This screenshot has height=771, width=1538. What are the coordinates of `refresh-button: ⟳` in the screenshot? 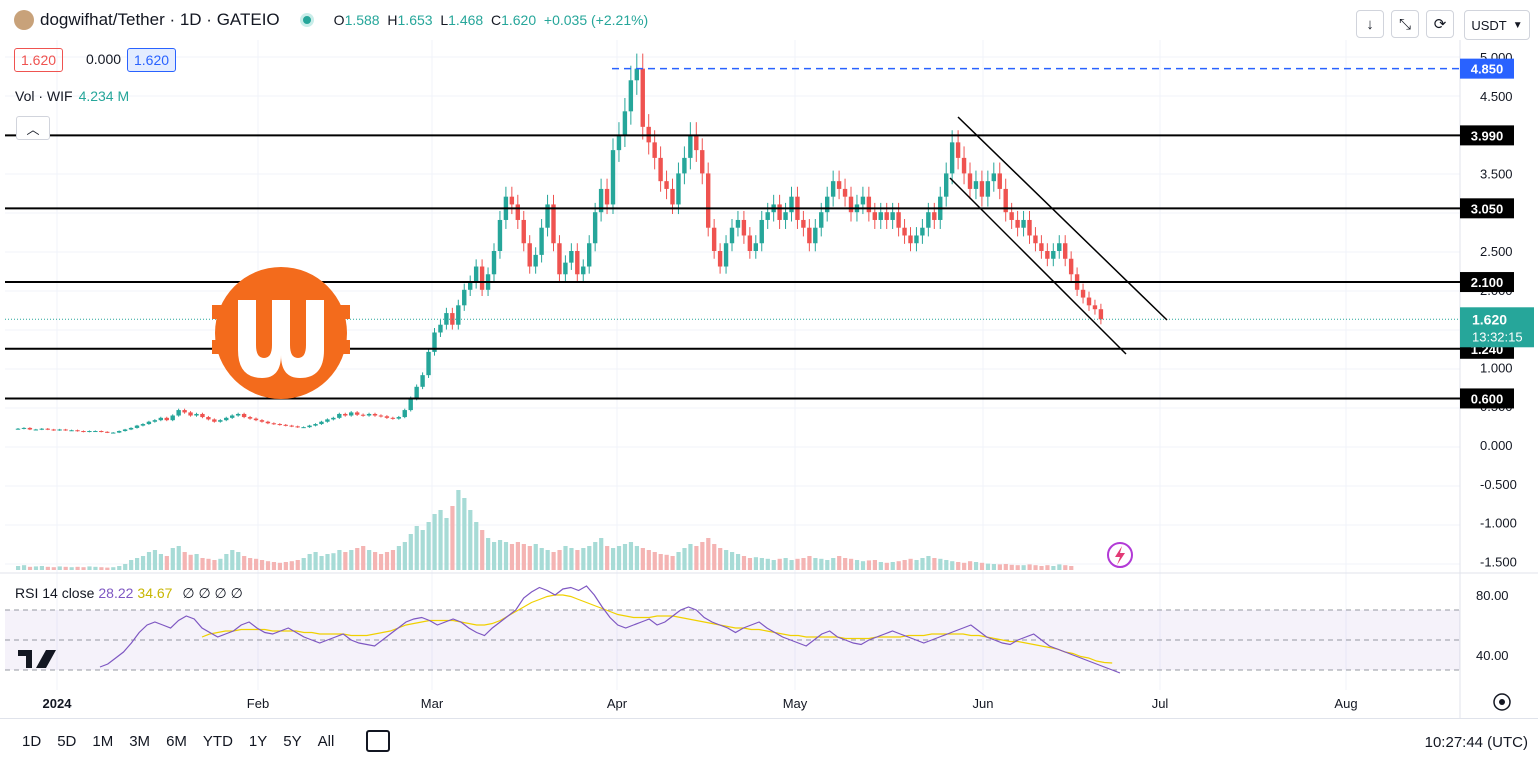 It's located at (1440, 24).